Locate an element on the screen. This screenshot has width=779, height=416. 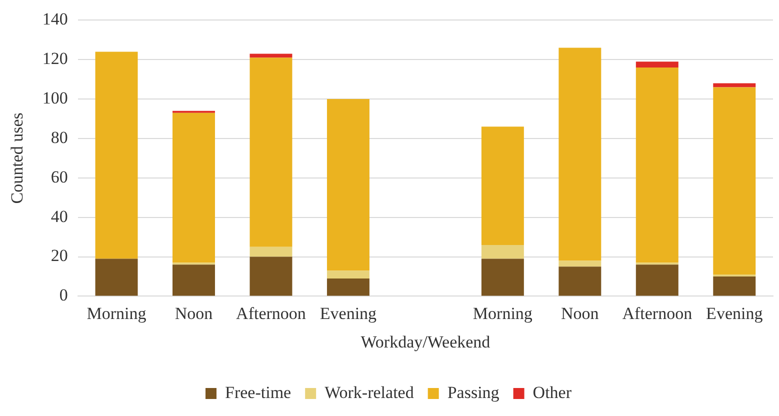
y-tick-label: 80 is located at coordinates (59, 137).